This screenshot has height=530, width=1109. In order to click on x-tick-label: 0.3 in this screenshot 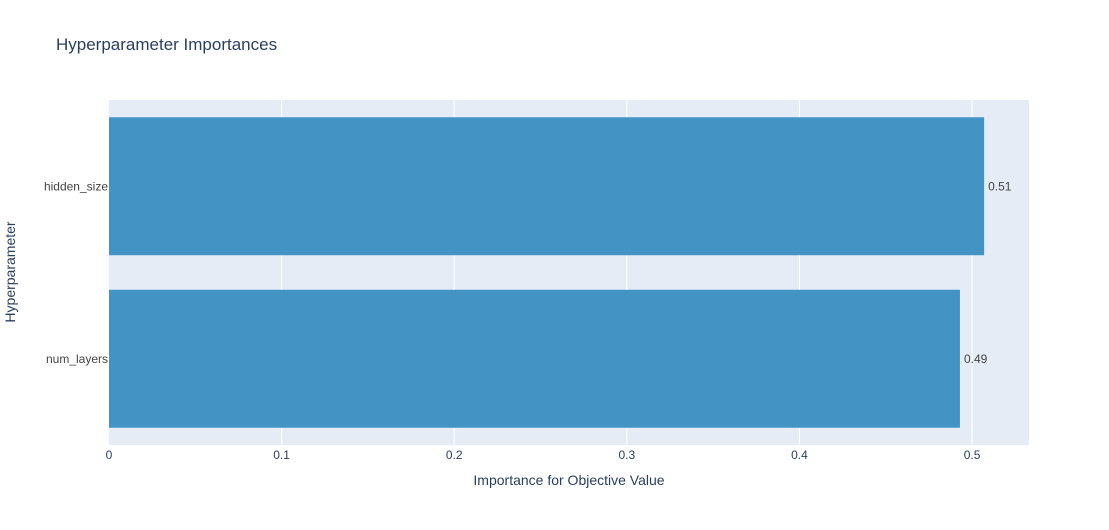, I will do `click(626, 455)`.